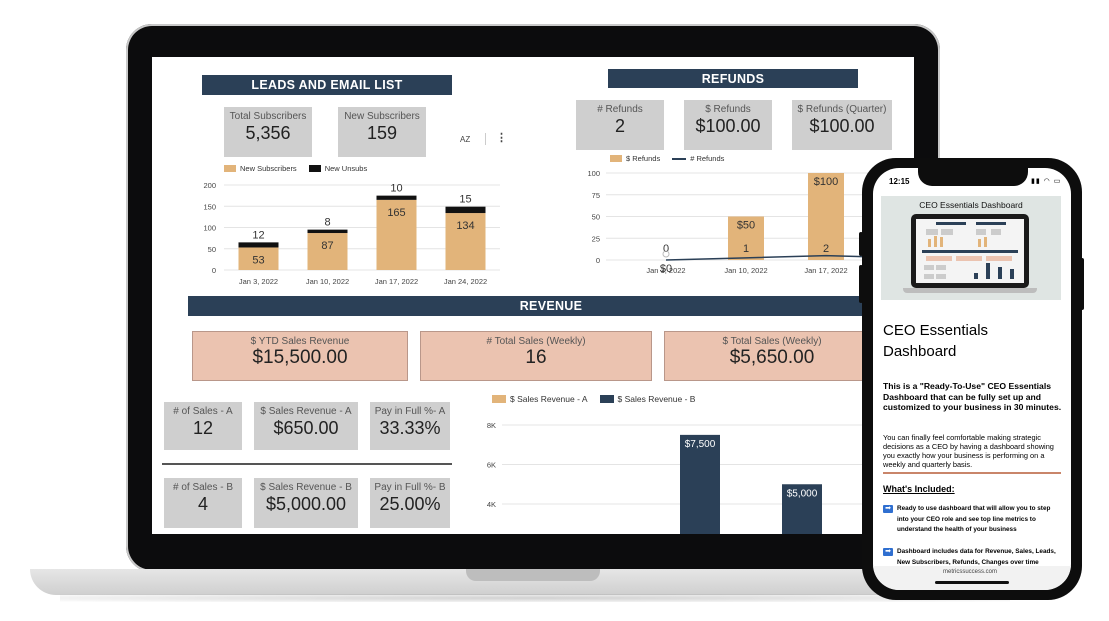  Describe the element at coordinates (533, 575) in the screenshot. I see `laptop-base-notch` at that location.